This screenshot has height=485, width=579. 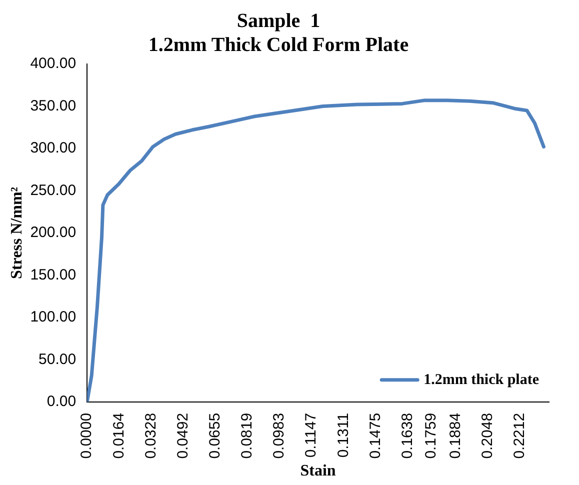 What do you see at coordinates (279, 435) in the screenshot?
I see `x-tick-label: 0.0983` at bounding box center [279, 435].